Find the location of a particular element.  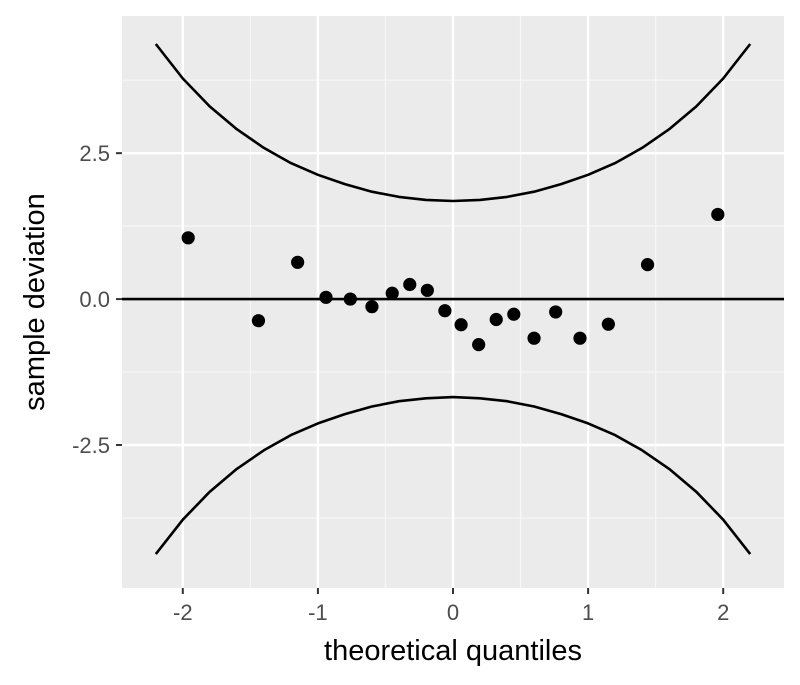

y-tick-label: -2.5 is located at coordinates (91, 445).